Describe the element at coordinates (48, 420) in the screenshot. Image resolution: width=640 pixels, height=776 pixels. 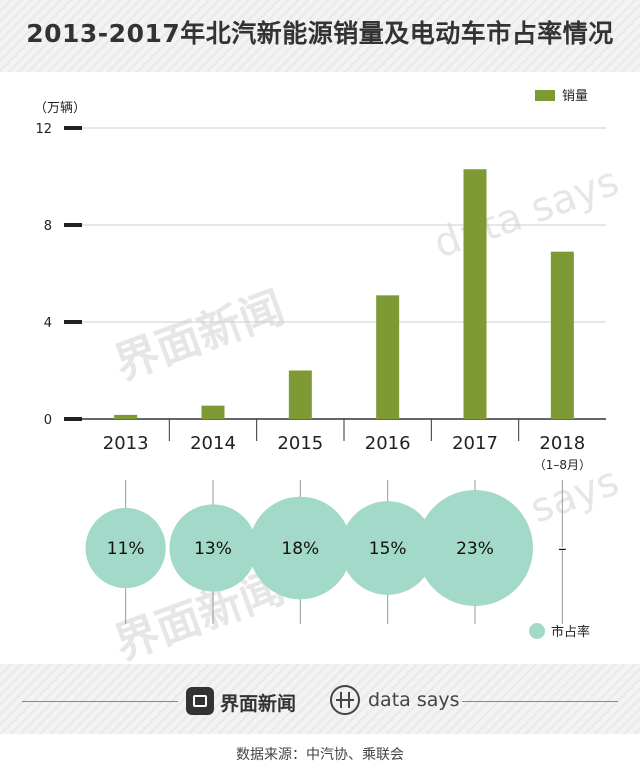
I see `y-tick-label: 0` at that location.